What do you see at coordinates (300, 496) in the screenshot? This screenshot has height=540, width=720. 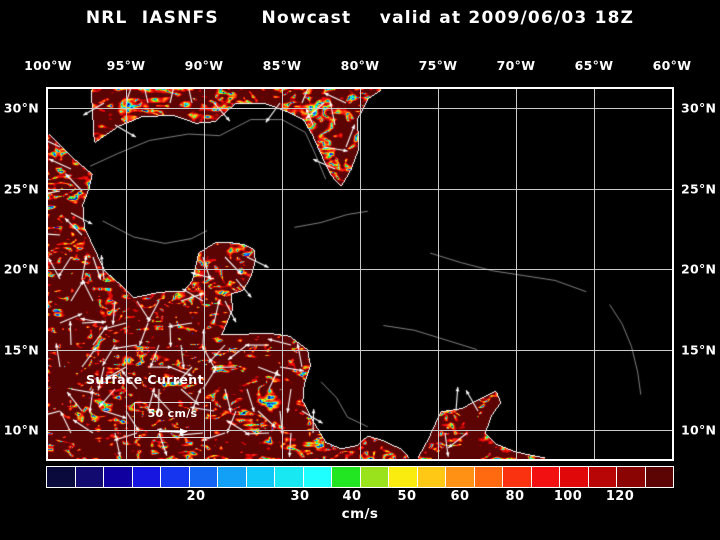 I see `colorbar-tick-30: 30` at bounding box center [300, 496].